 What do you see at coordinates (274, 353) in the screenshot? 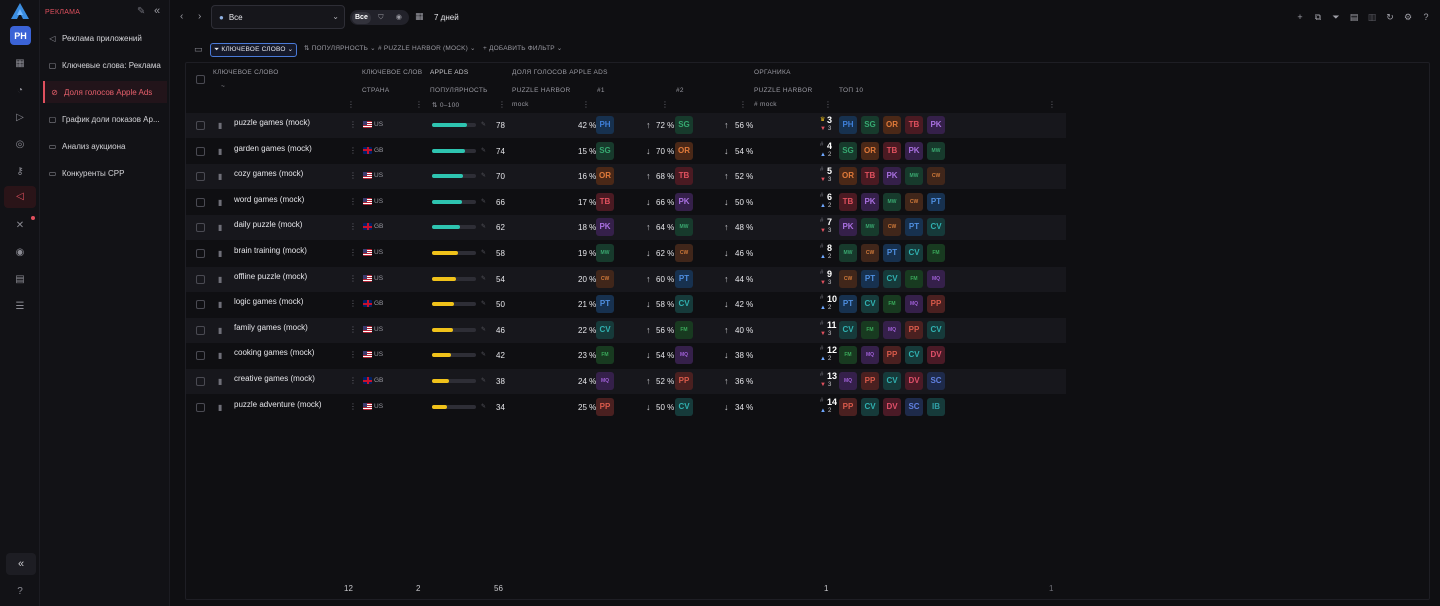
I see `keyword-text: cooking games (mock)` at bounding box center [274, 353].